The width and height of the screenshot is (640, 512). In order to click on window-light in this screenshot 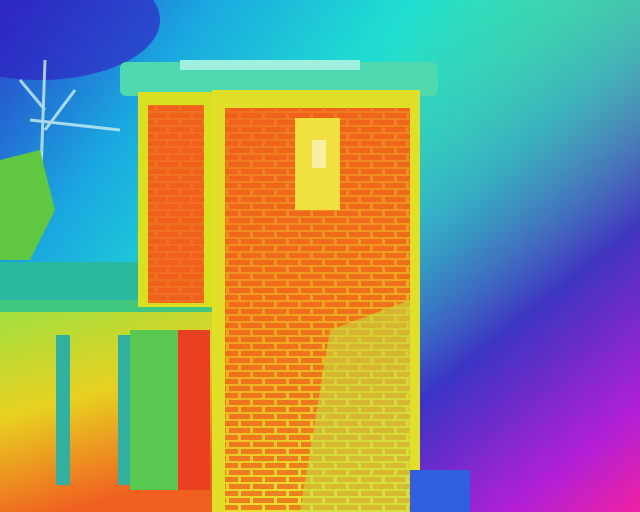, I will do `click(319, 154)`.